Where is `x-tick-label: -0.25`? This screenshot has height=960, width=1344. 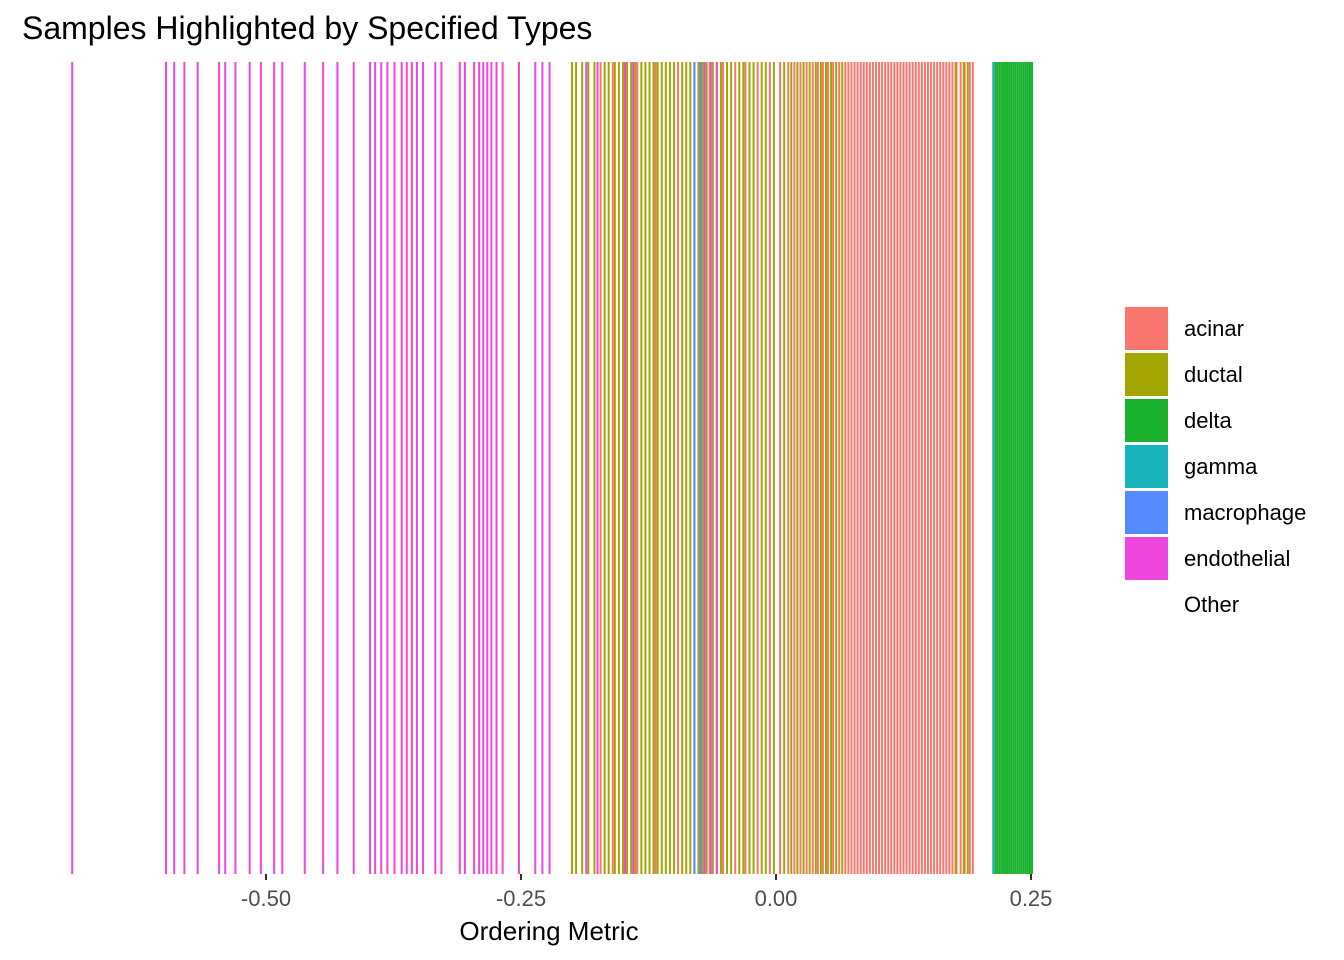 x-tick-label: -0.25 is located at coordinates (521, 898).